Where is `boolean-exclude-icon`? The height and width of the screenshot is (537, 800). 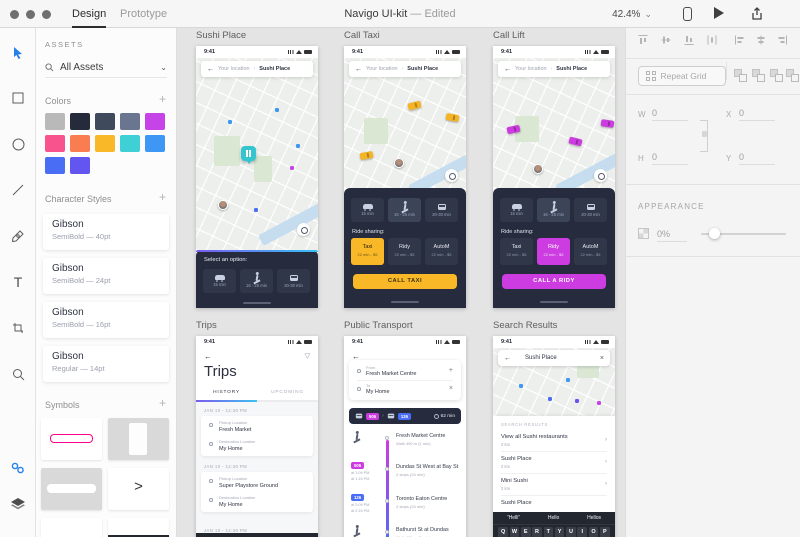
boolean-exclude-icon is located at coordinates (792, 75).